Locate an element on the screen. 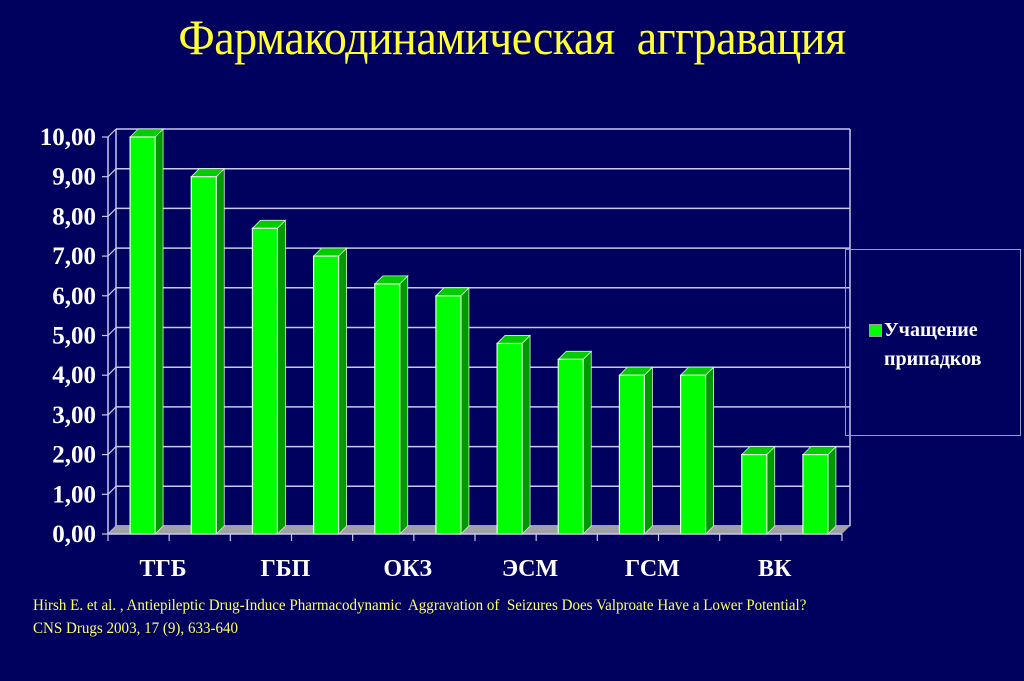  y-tick-label: 5,00 is located at coordinates (74, 336).